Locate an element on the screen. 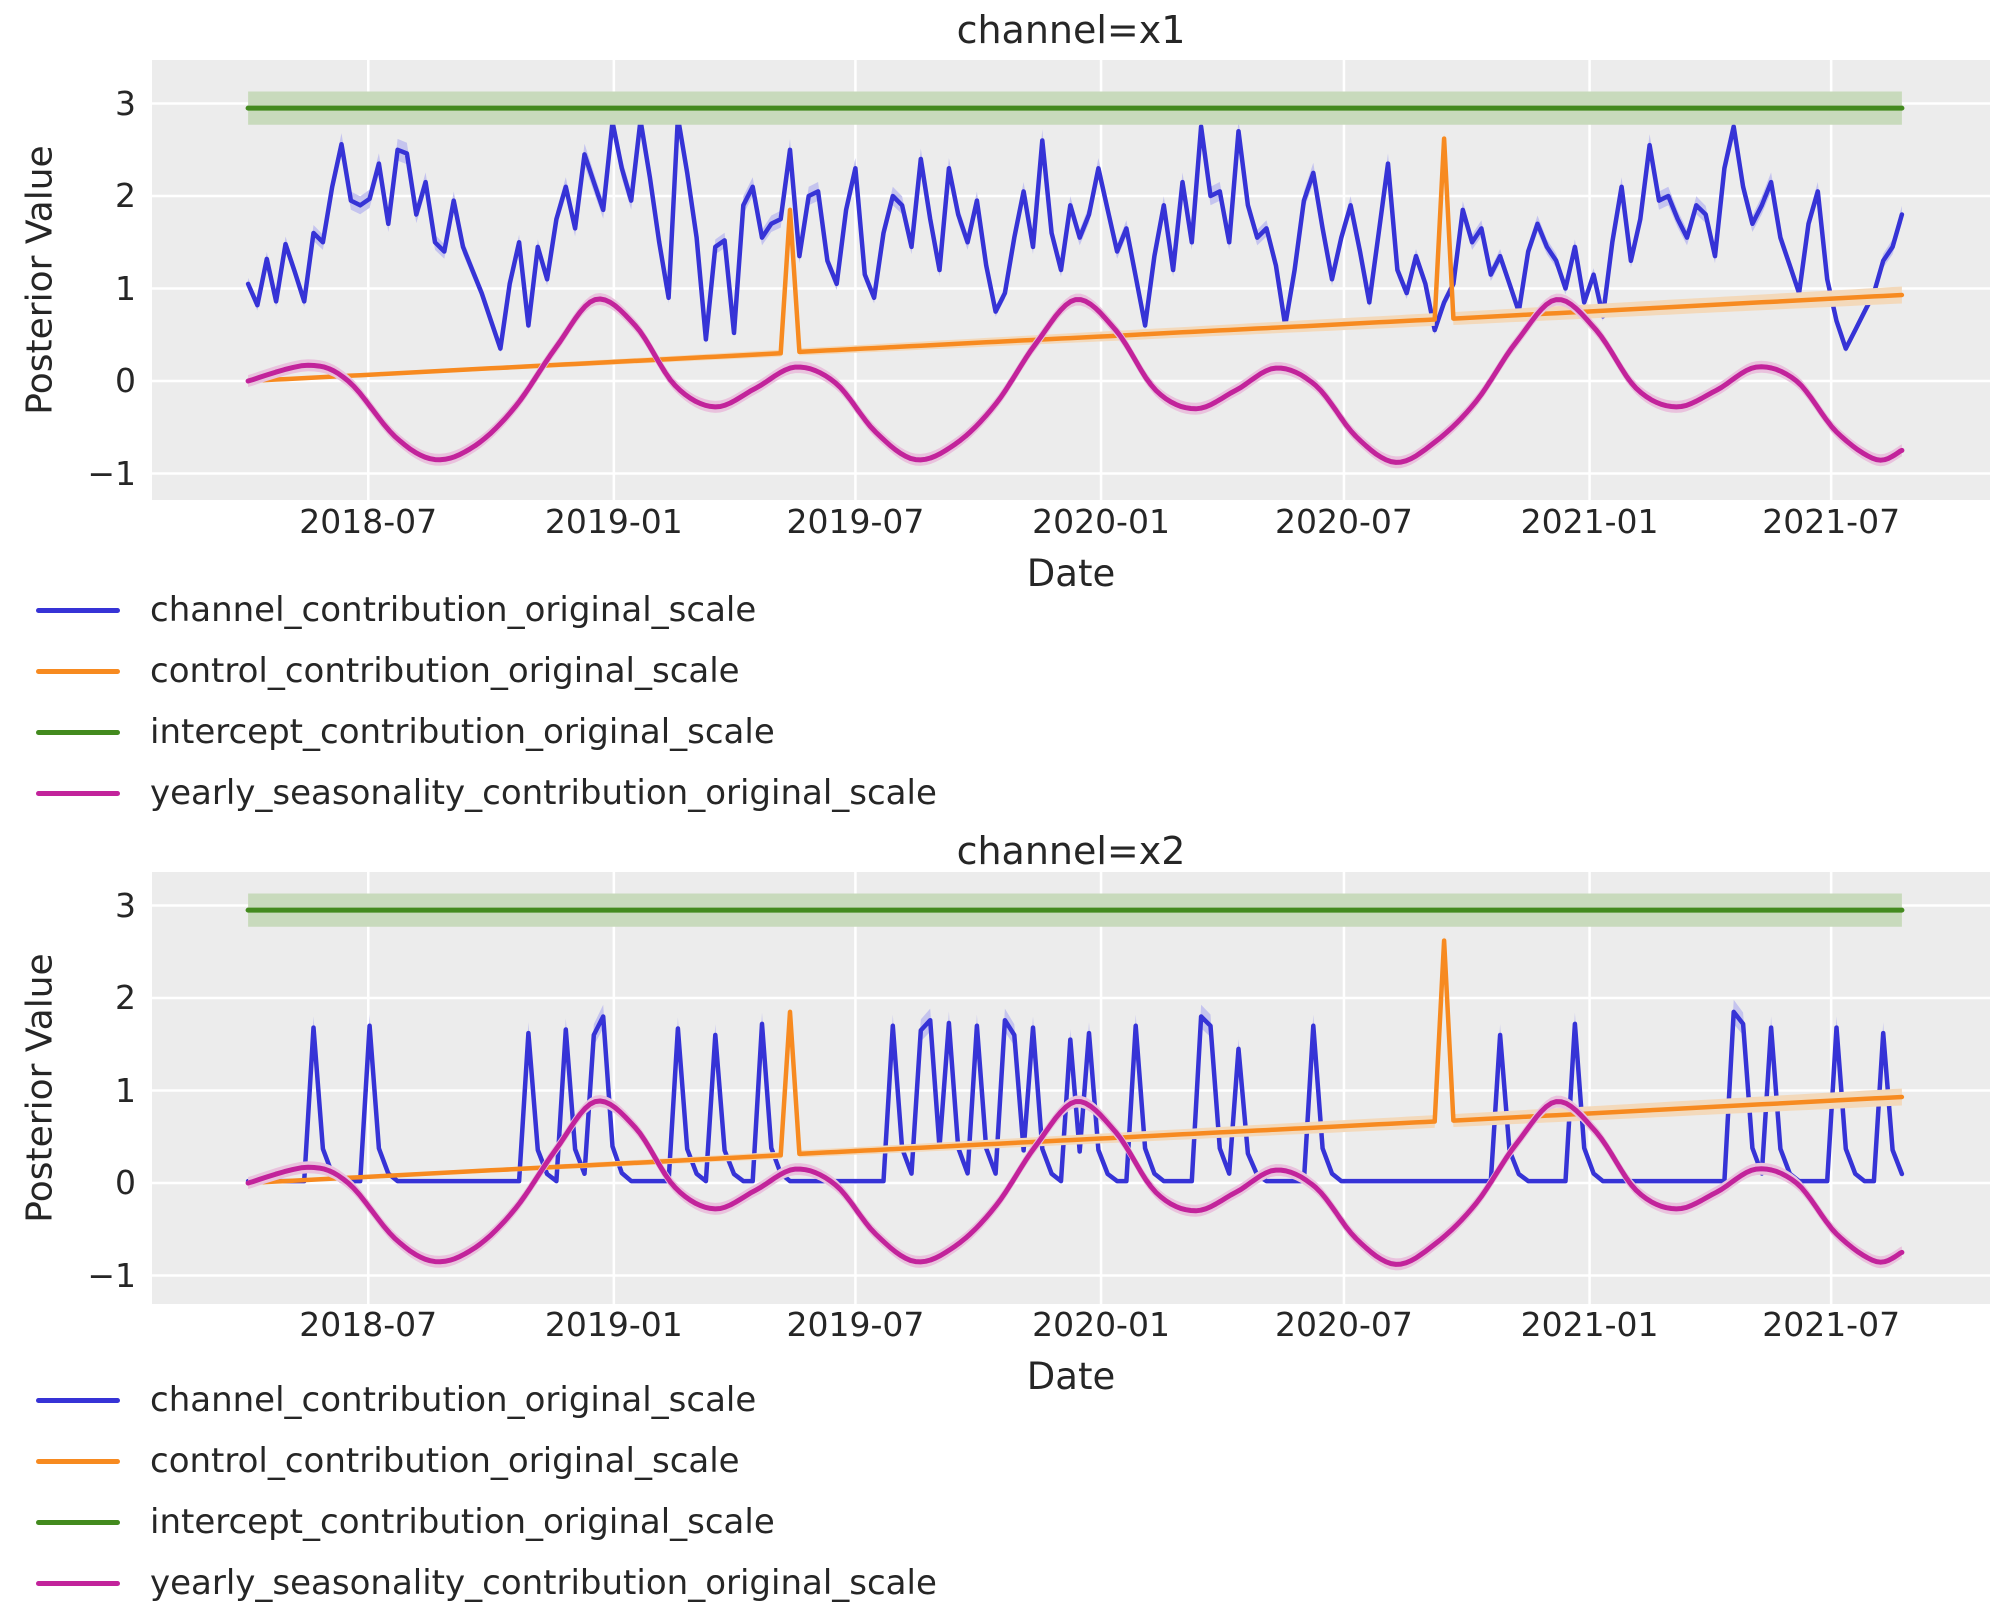 The height and width of the screenshot is (1623, 2012). subplot-title-x1: channel=x1 is located at coordinates (1071, 30).